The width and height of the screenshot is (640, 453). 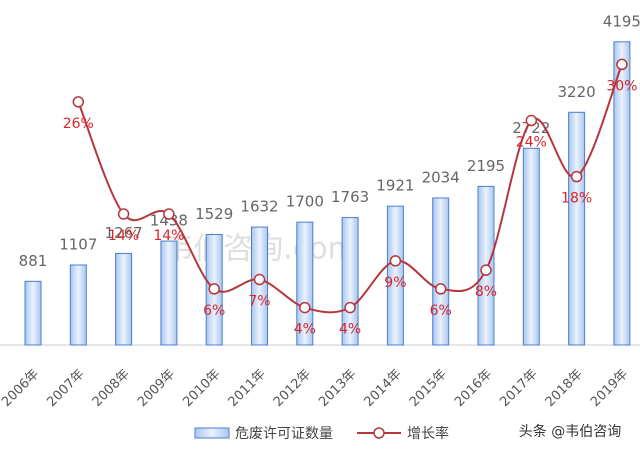 I want to click on line-label: 24%, so click(x=531, y=143).